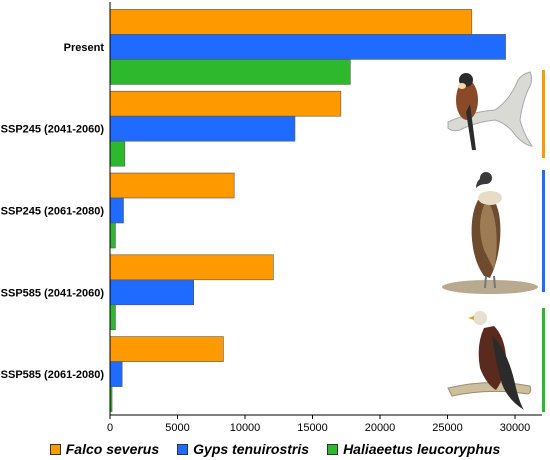  Describe the element at coordinates (230, 72) in the screenshot. I see `bar-haliaeetus-leucoryphus-present` at that location.